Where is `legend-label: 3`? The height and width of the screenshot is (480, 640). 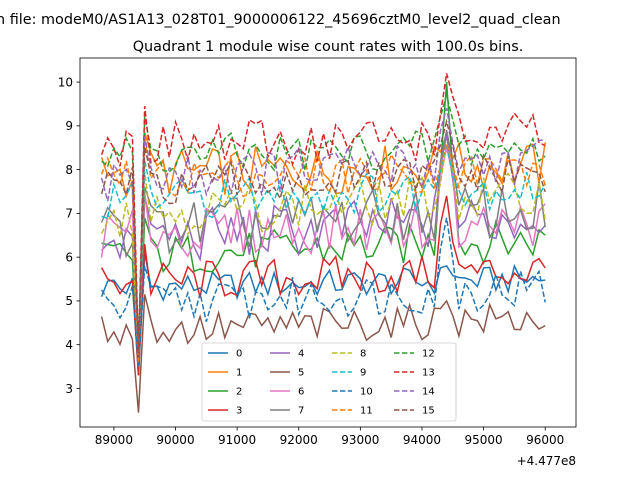 legend-label: 3 is located at coordinates (239, 411).